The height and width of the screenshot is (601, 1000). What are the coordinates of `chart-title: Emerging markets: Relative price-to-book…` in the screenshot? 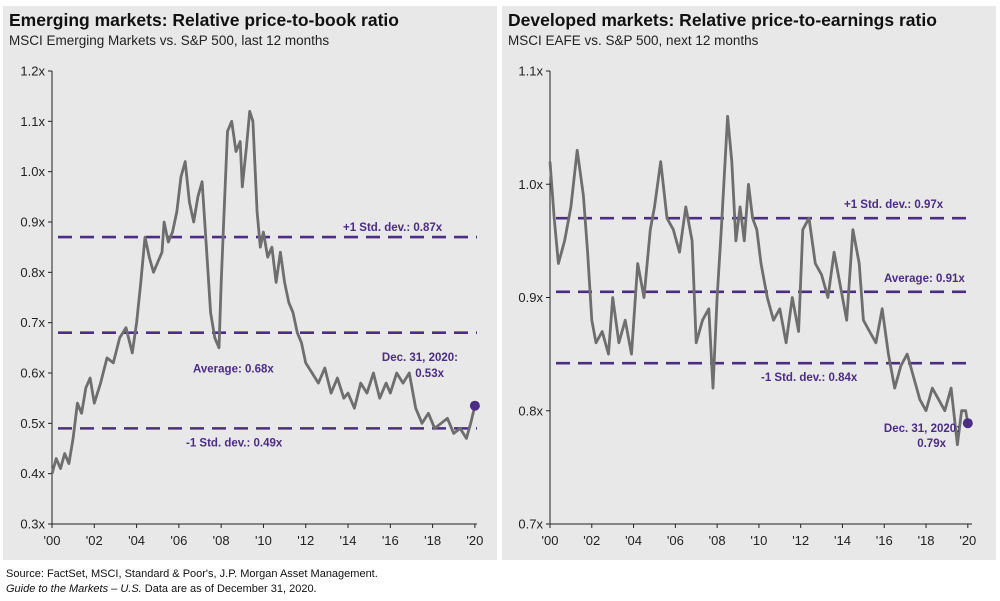 It's located at (204, 20).